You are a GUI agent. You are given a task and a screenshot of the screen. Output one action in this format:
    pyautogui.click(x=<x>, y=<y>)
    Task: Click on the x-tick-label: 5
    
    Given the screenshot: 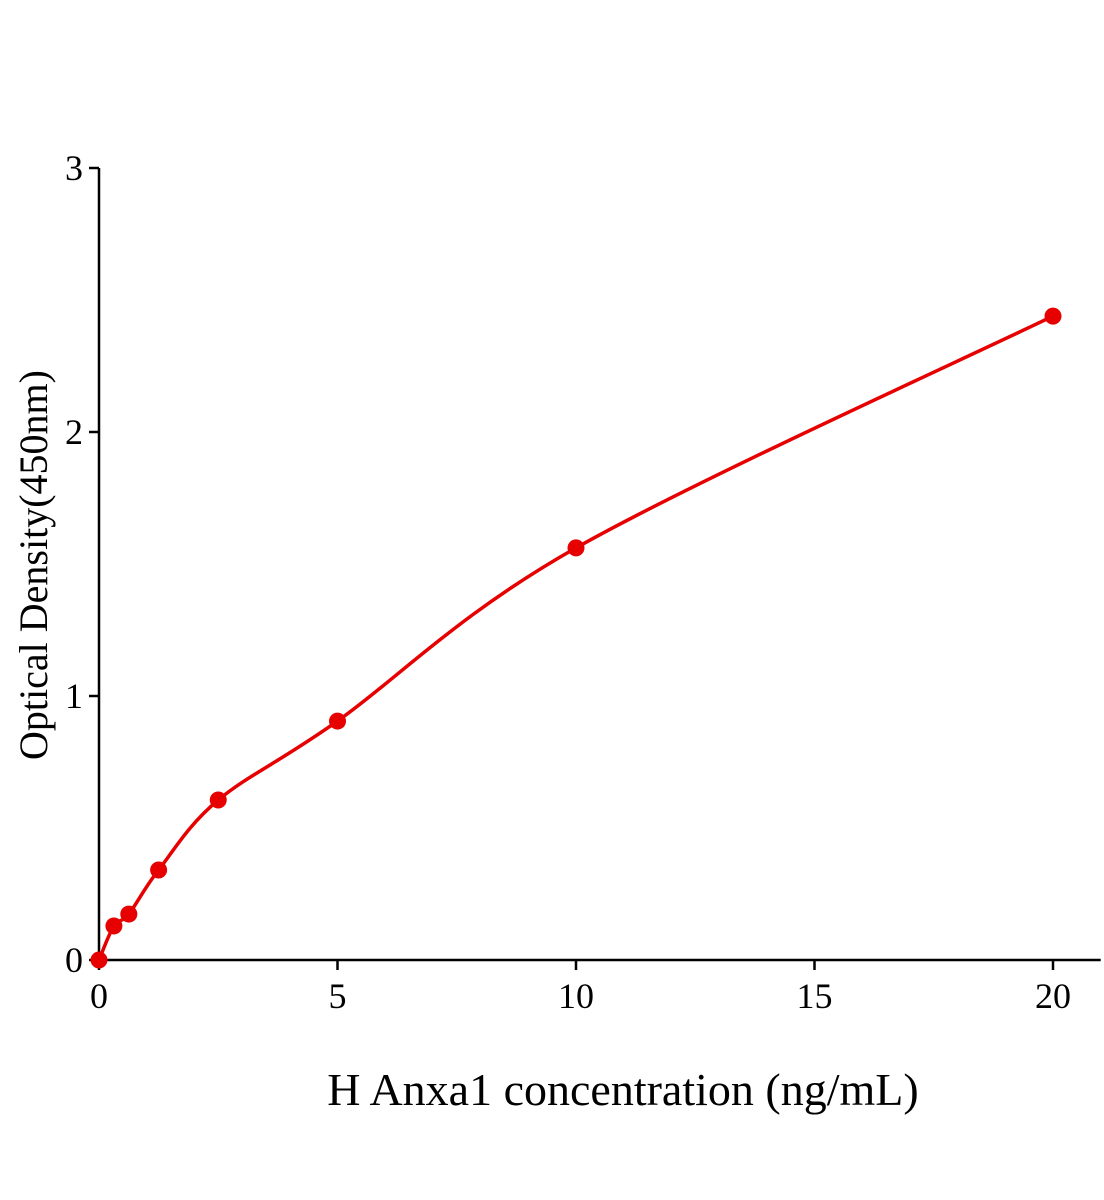 What is the action you would take?
    pyautogui.click(x=338, y=996)
    